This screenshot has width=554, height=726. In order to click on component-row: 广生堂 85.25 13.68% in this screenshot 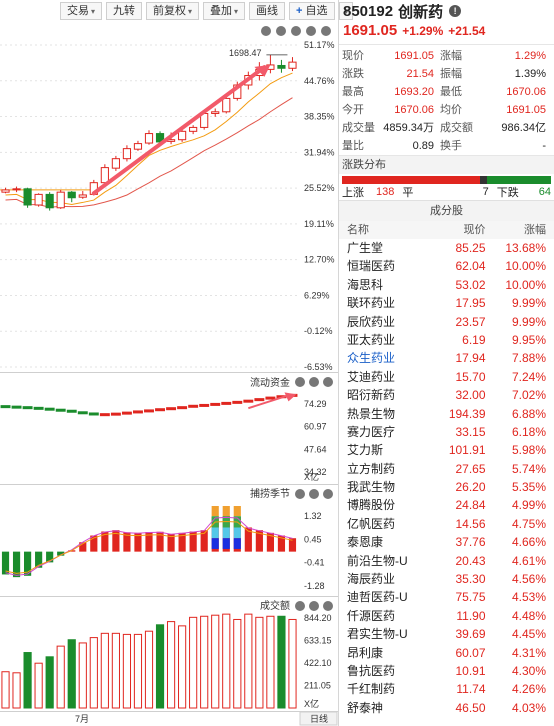, I will do `click(446, 248)`.